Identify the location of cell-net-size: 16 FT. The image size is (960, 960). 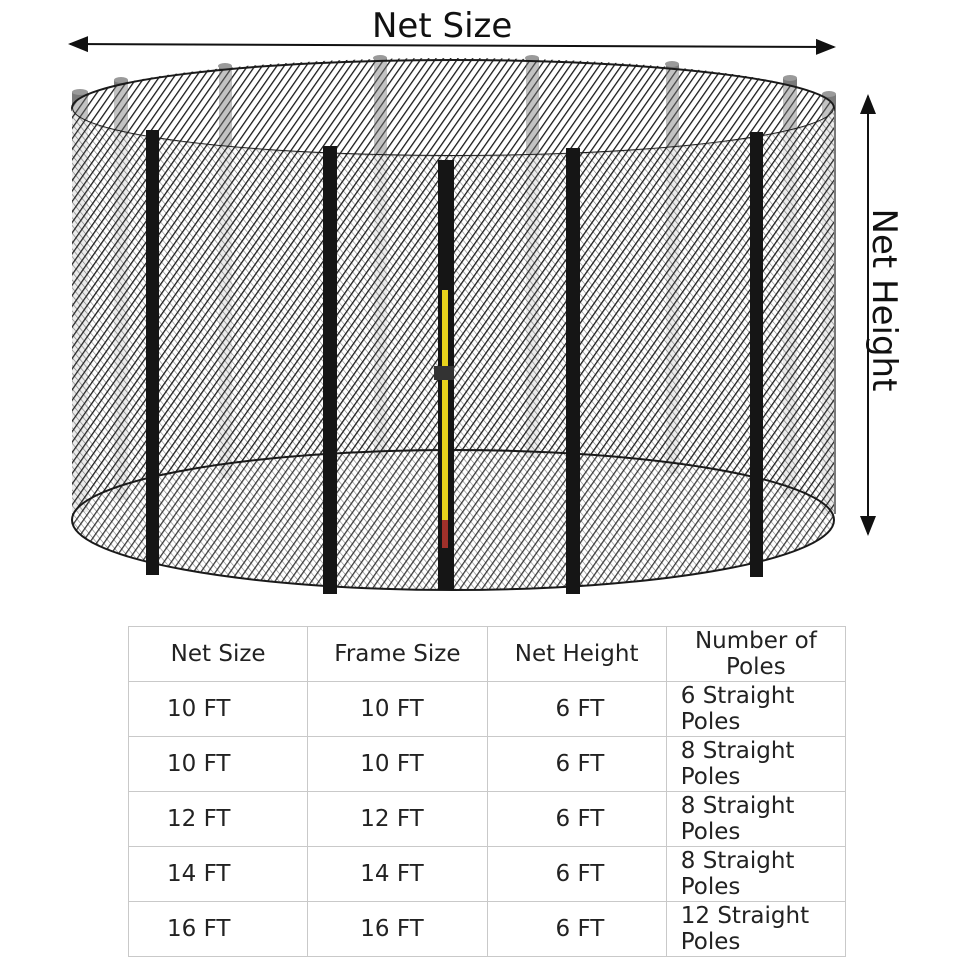
(218, 929).